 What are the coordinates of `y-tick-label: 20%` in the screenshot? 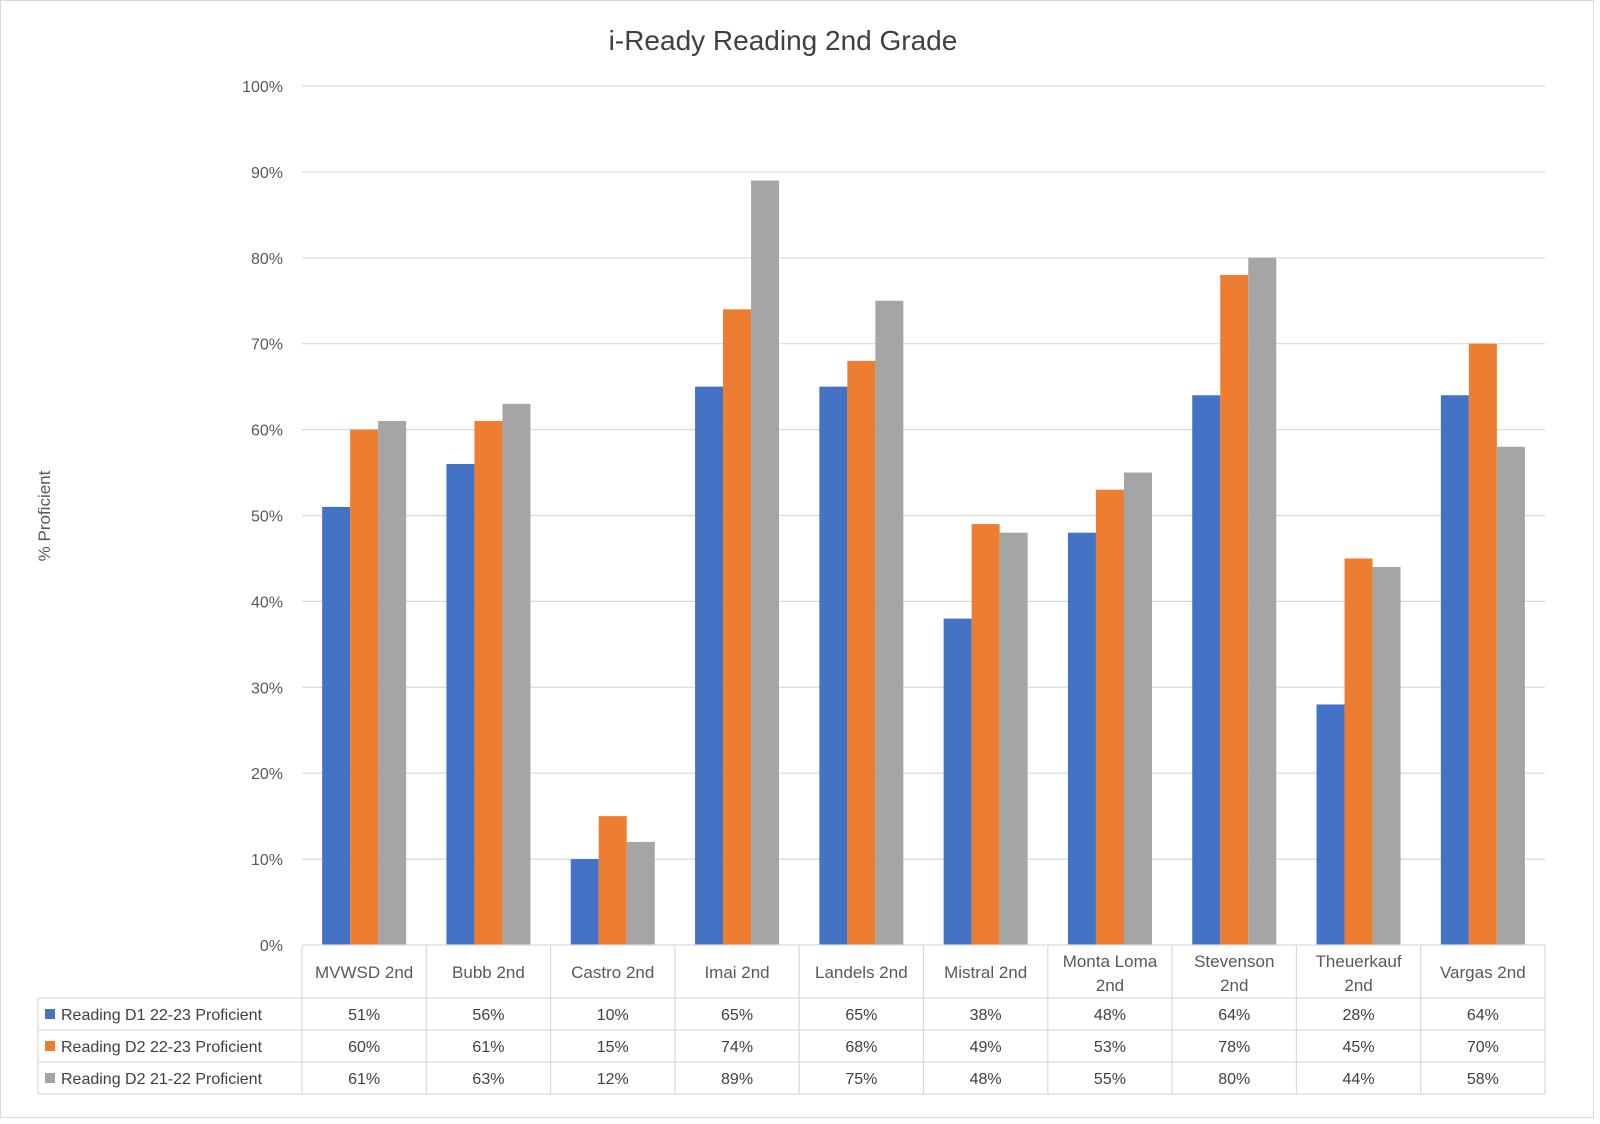 It's located at (267, 774).